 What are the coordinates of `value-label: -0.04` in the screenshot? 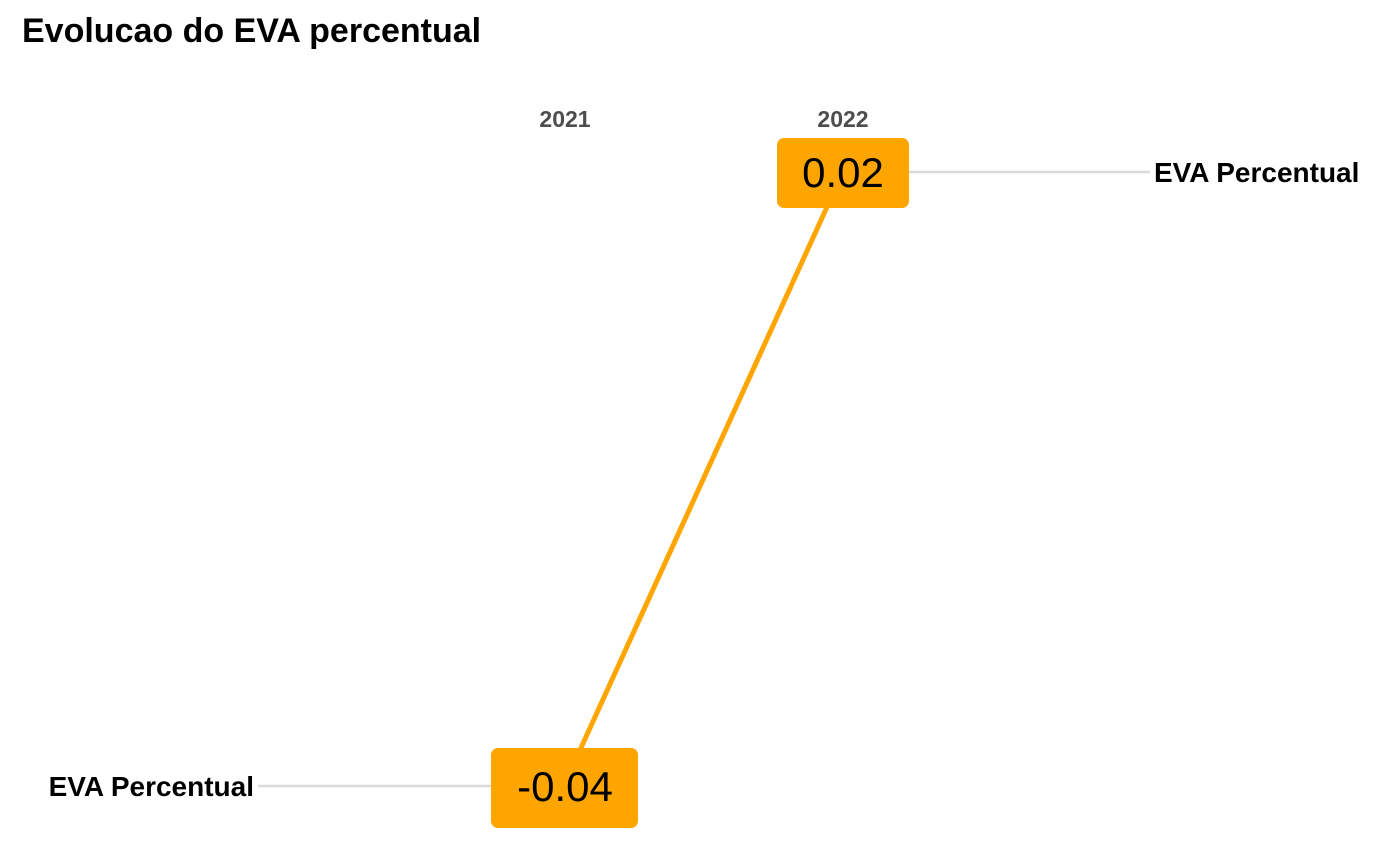 It's located at (565, 786).